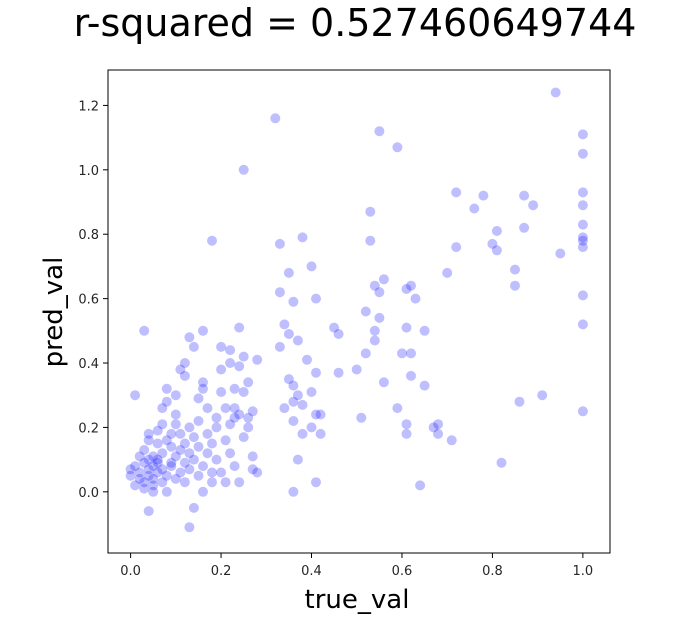  I want to click on x-tick-label: 0.6, so click(402, 571).